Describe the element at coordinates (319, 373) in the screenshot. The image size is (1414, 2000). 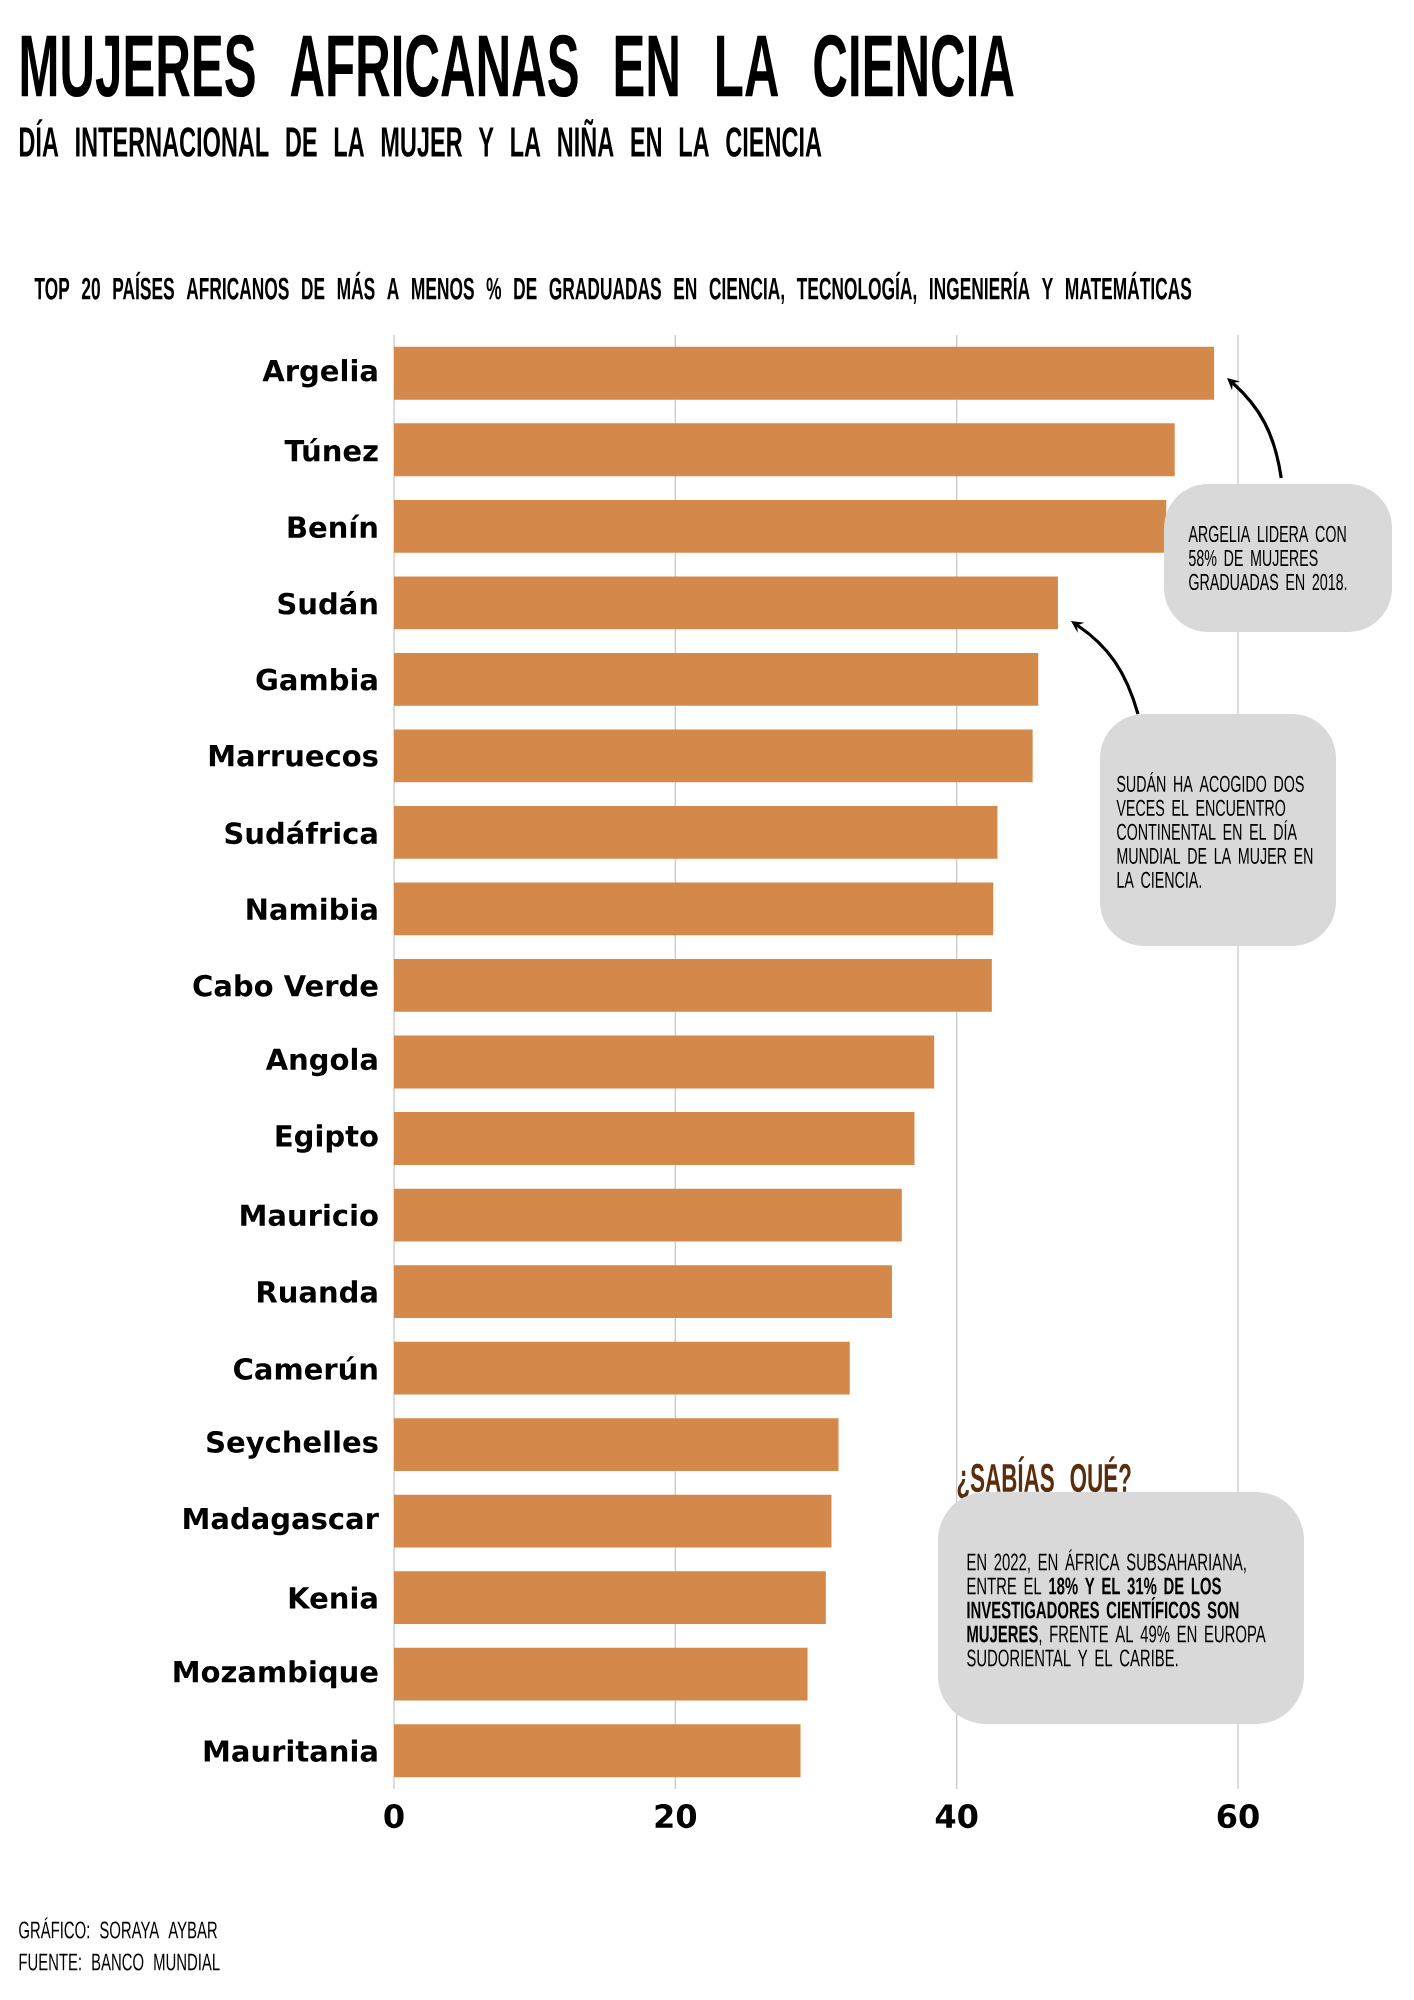
I see `y-tick-label: Argelia` at that location.